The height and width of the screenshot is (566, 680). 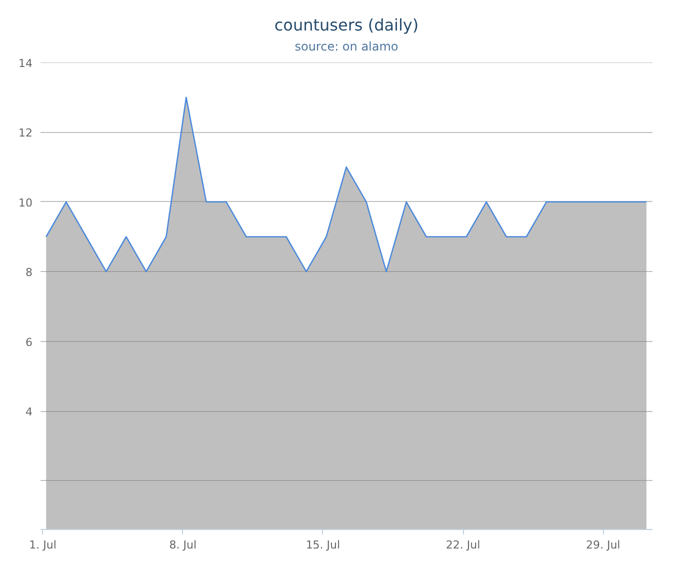 I want to click on y-tick-label: 14, so click(x=25, y=63).